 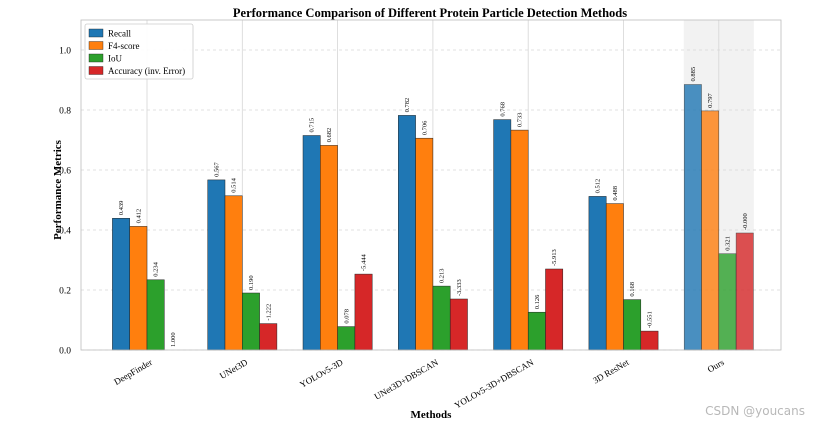 What do you see at coordinates (146, 71) in the screenshot?
I see `legend-label: Accuracy (inv. Error)` at bounding box center [146, 71].